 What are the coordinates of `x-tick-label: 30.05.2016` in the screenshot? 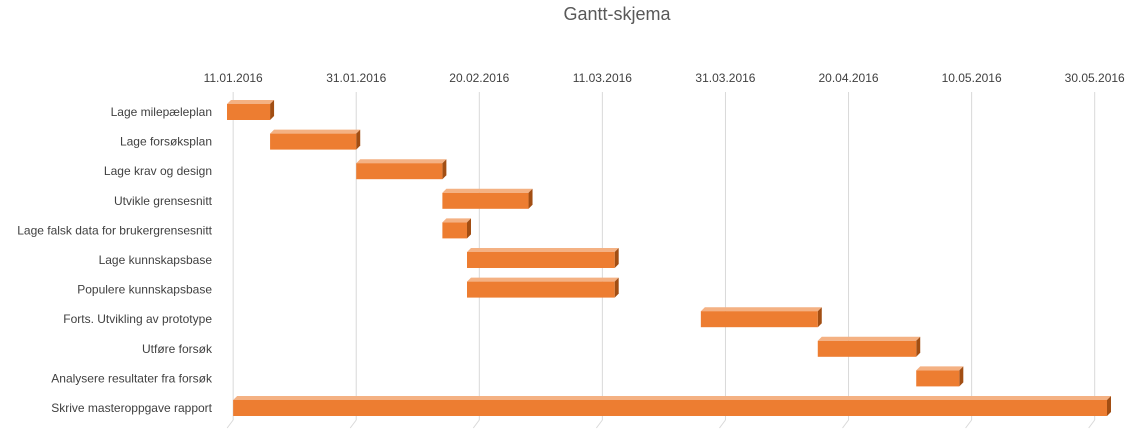 It's located at (1095, 78).